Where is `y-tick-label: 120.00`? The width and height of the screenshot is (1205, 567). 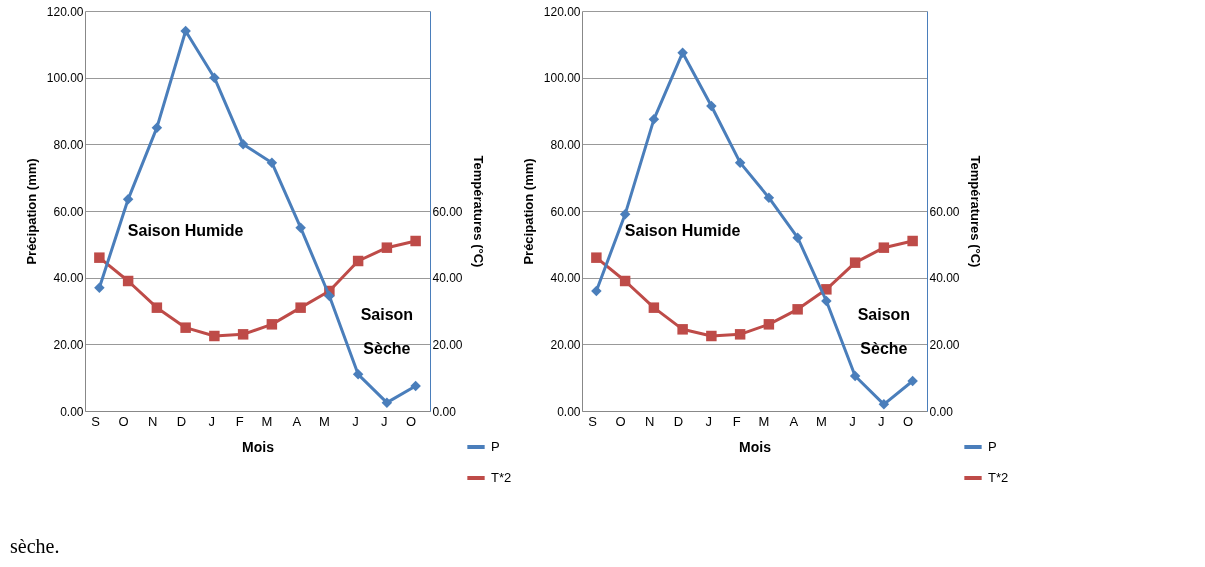 y-tick-label: 120.00 is located at coordinates (65, 11).